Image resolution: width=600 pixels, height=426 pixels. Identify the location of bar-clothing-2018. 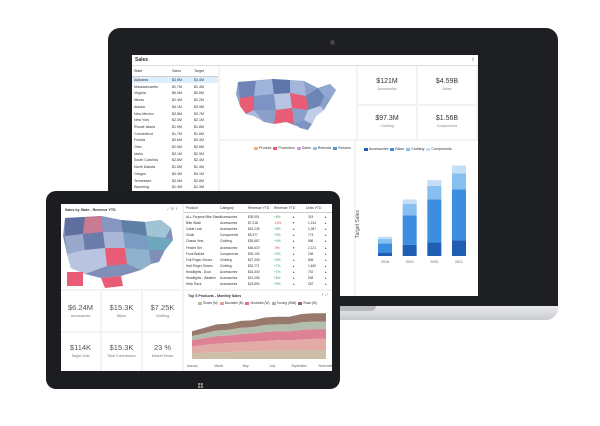
(385, 241).